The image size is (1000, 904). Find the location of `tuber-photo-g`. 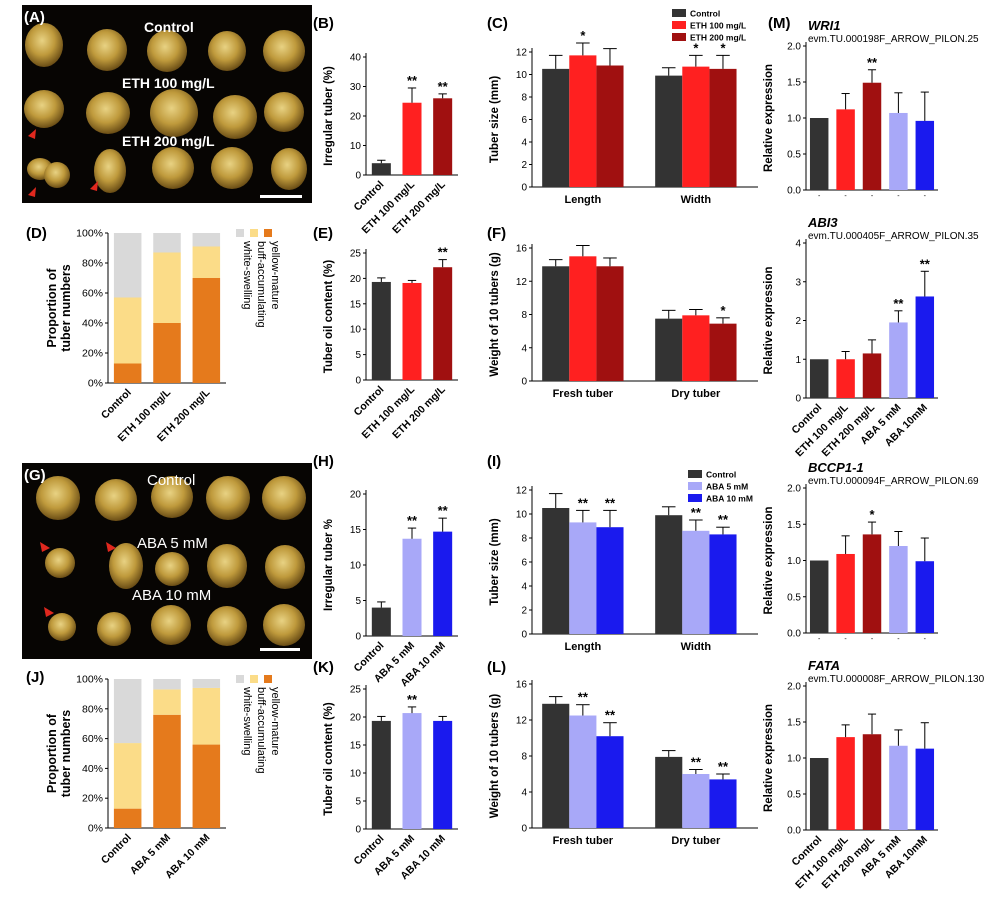

tuber-photo-g is located at coordinates (171, 563).